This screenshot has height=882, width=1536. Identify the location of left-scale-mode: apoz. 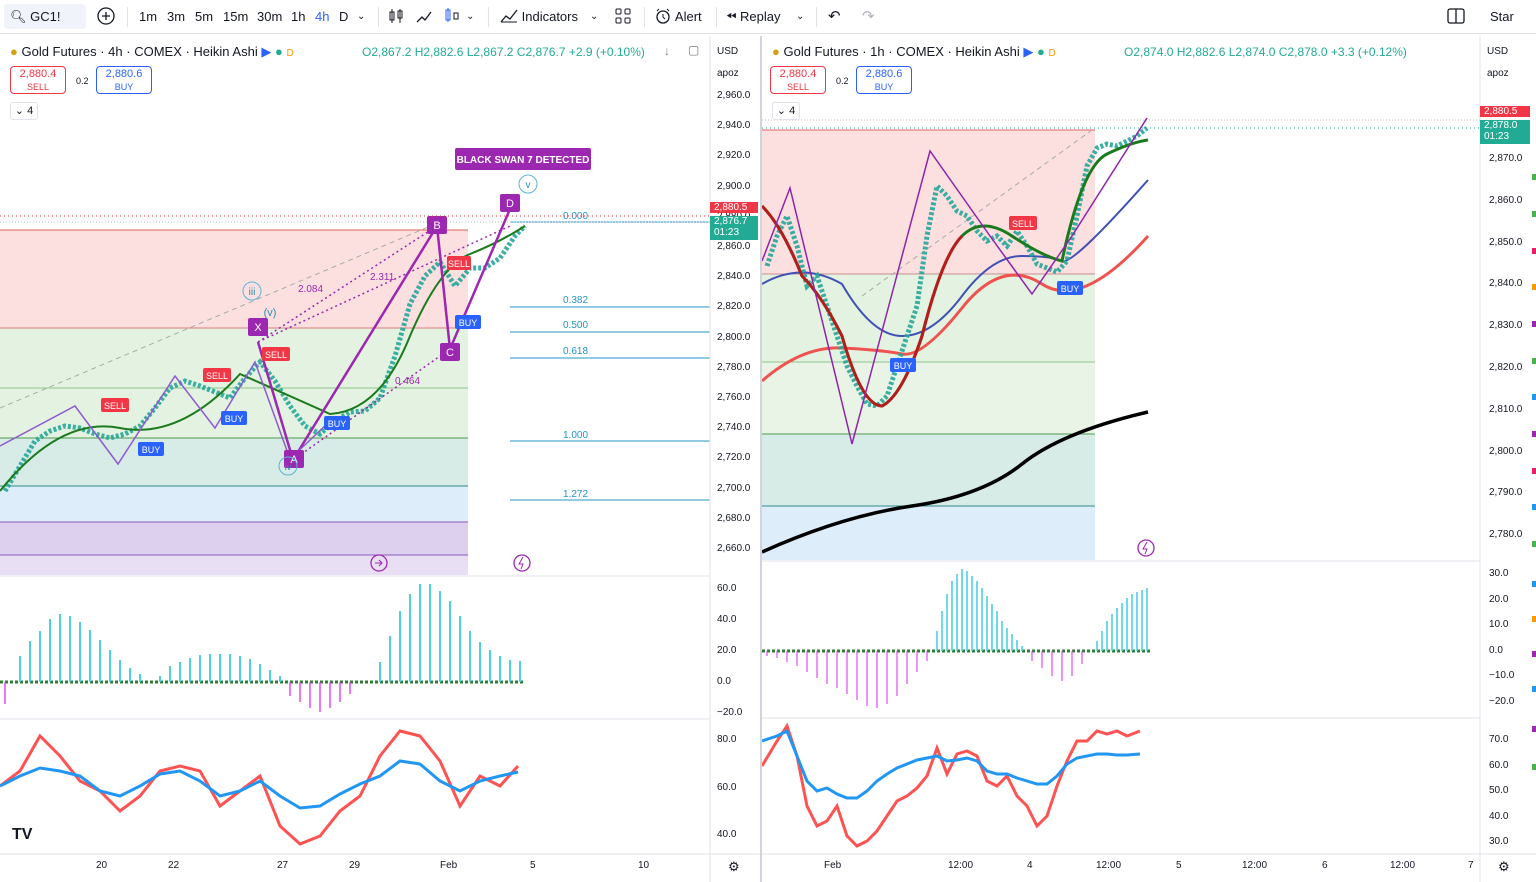
(728, 73).